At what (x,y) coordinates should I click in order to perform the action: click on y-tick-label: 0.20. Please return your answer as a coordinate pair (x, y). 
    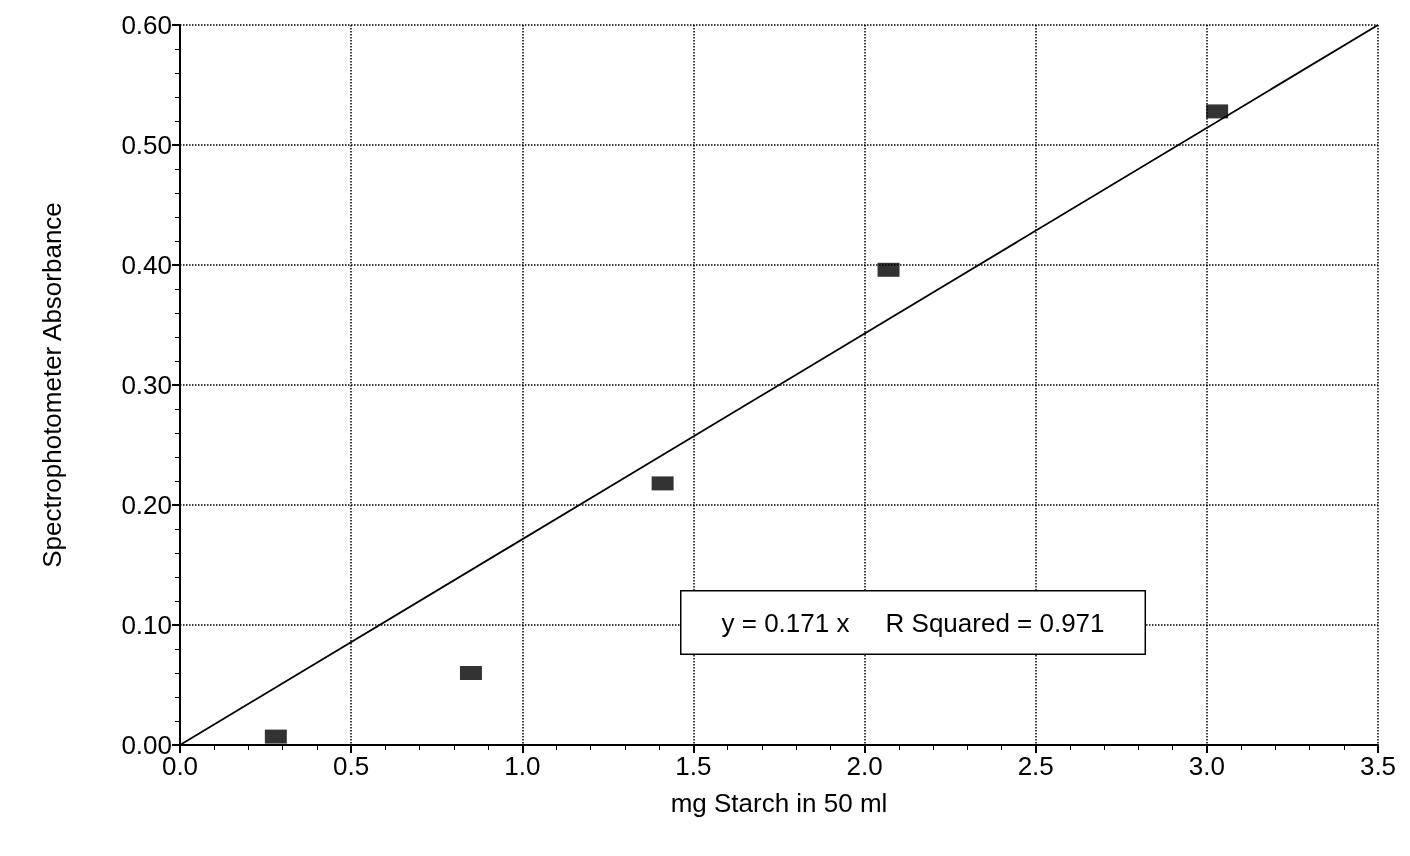
    Looking at the image, I should click on (146, 505).